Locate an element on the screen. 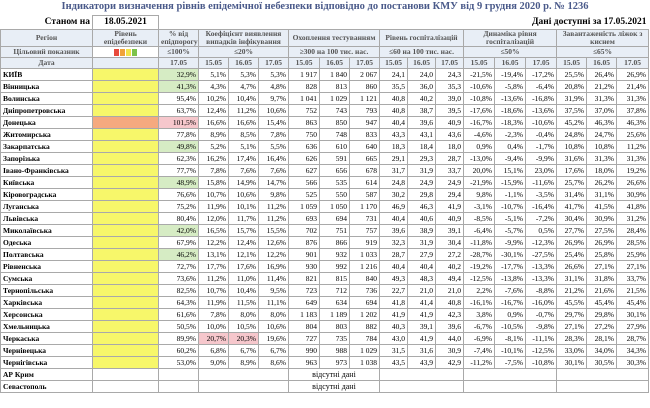 This screenshot has height=408, width=650. testing-cell: 1 029 is located at coordinates (364, 350).